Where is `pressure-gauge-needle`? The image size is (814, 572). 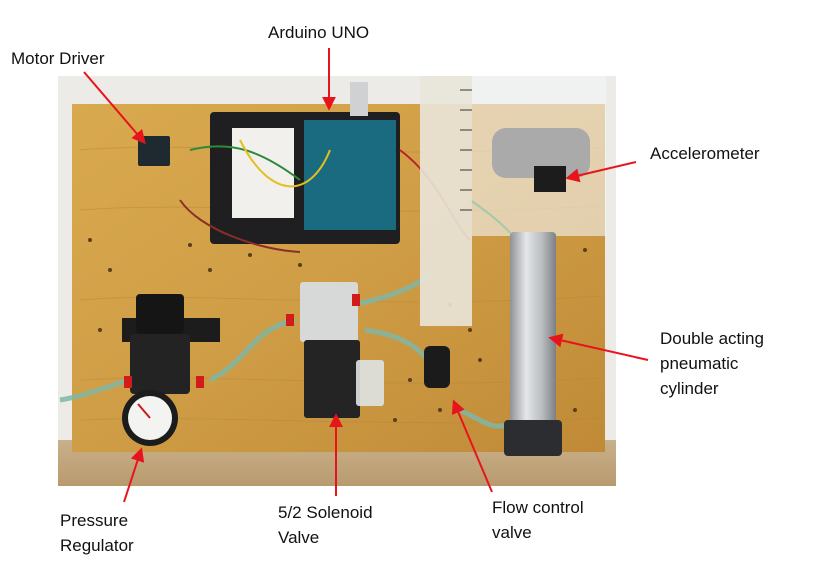 pressure-gauge-needle is located at coordinates (144, 411).